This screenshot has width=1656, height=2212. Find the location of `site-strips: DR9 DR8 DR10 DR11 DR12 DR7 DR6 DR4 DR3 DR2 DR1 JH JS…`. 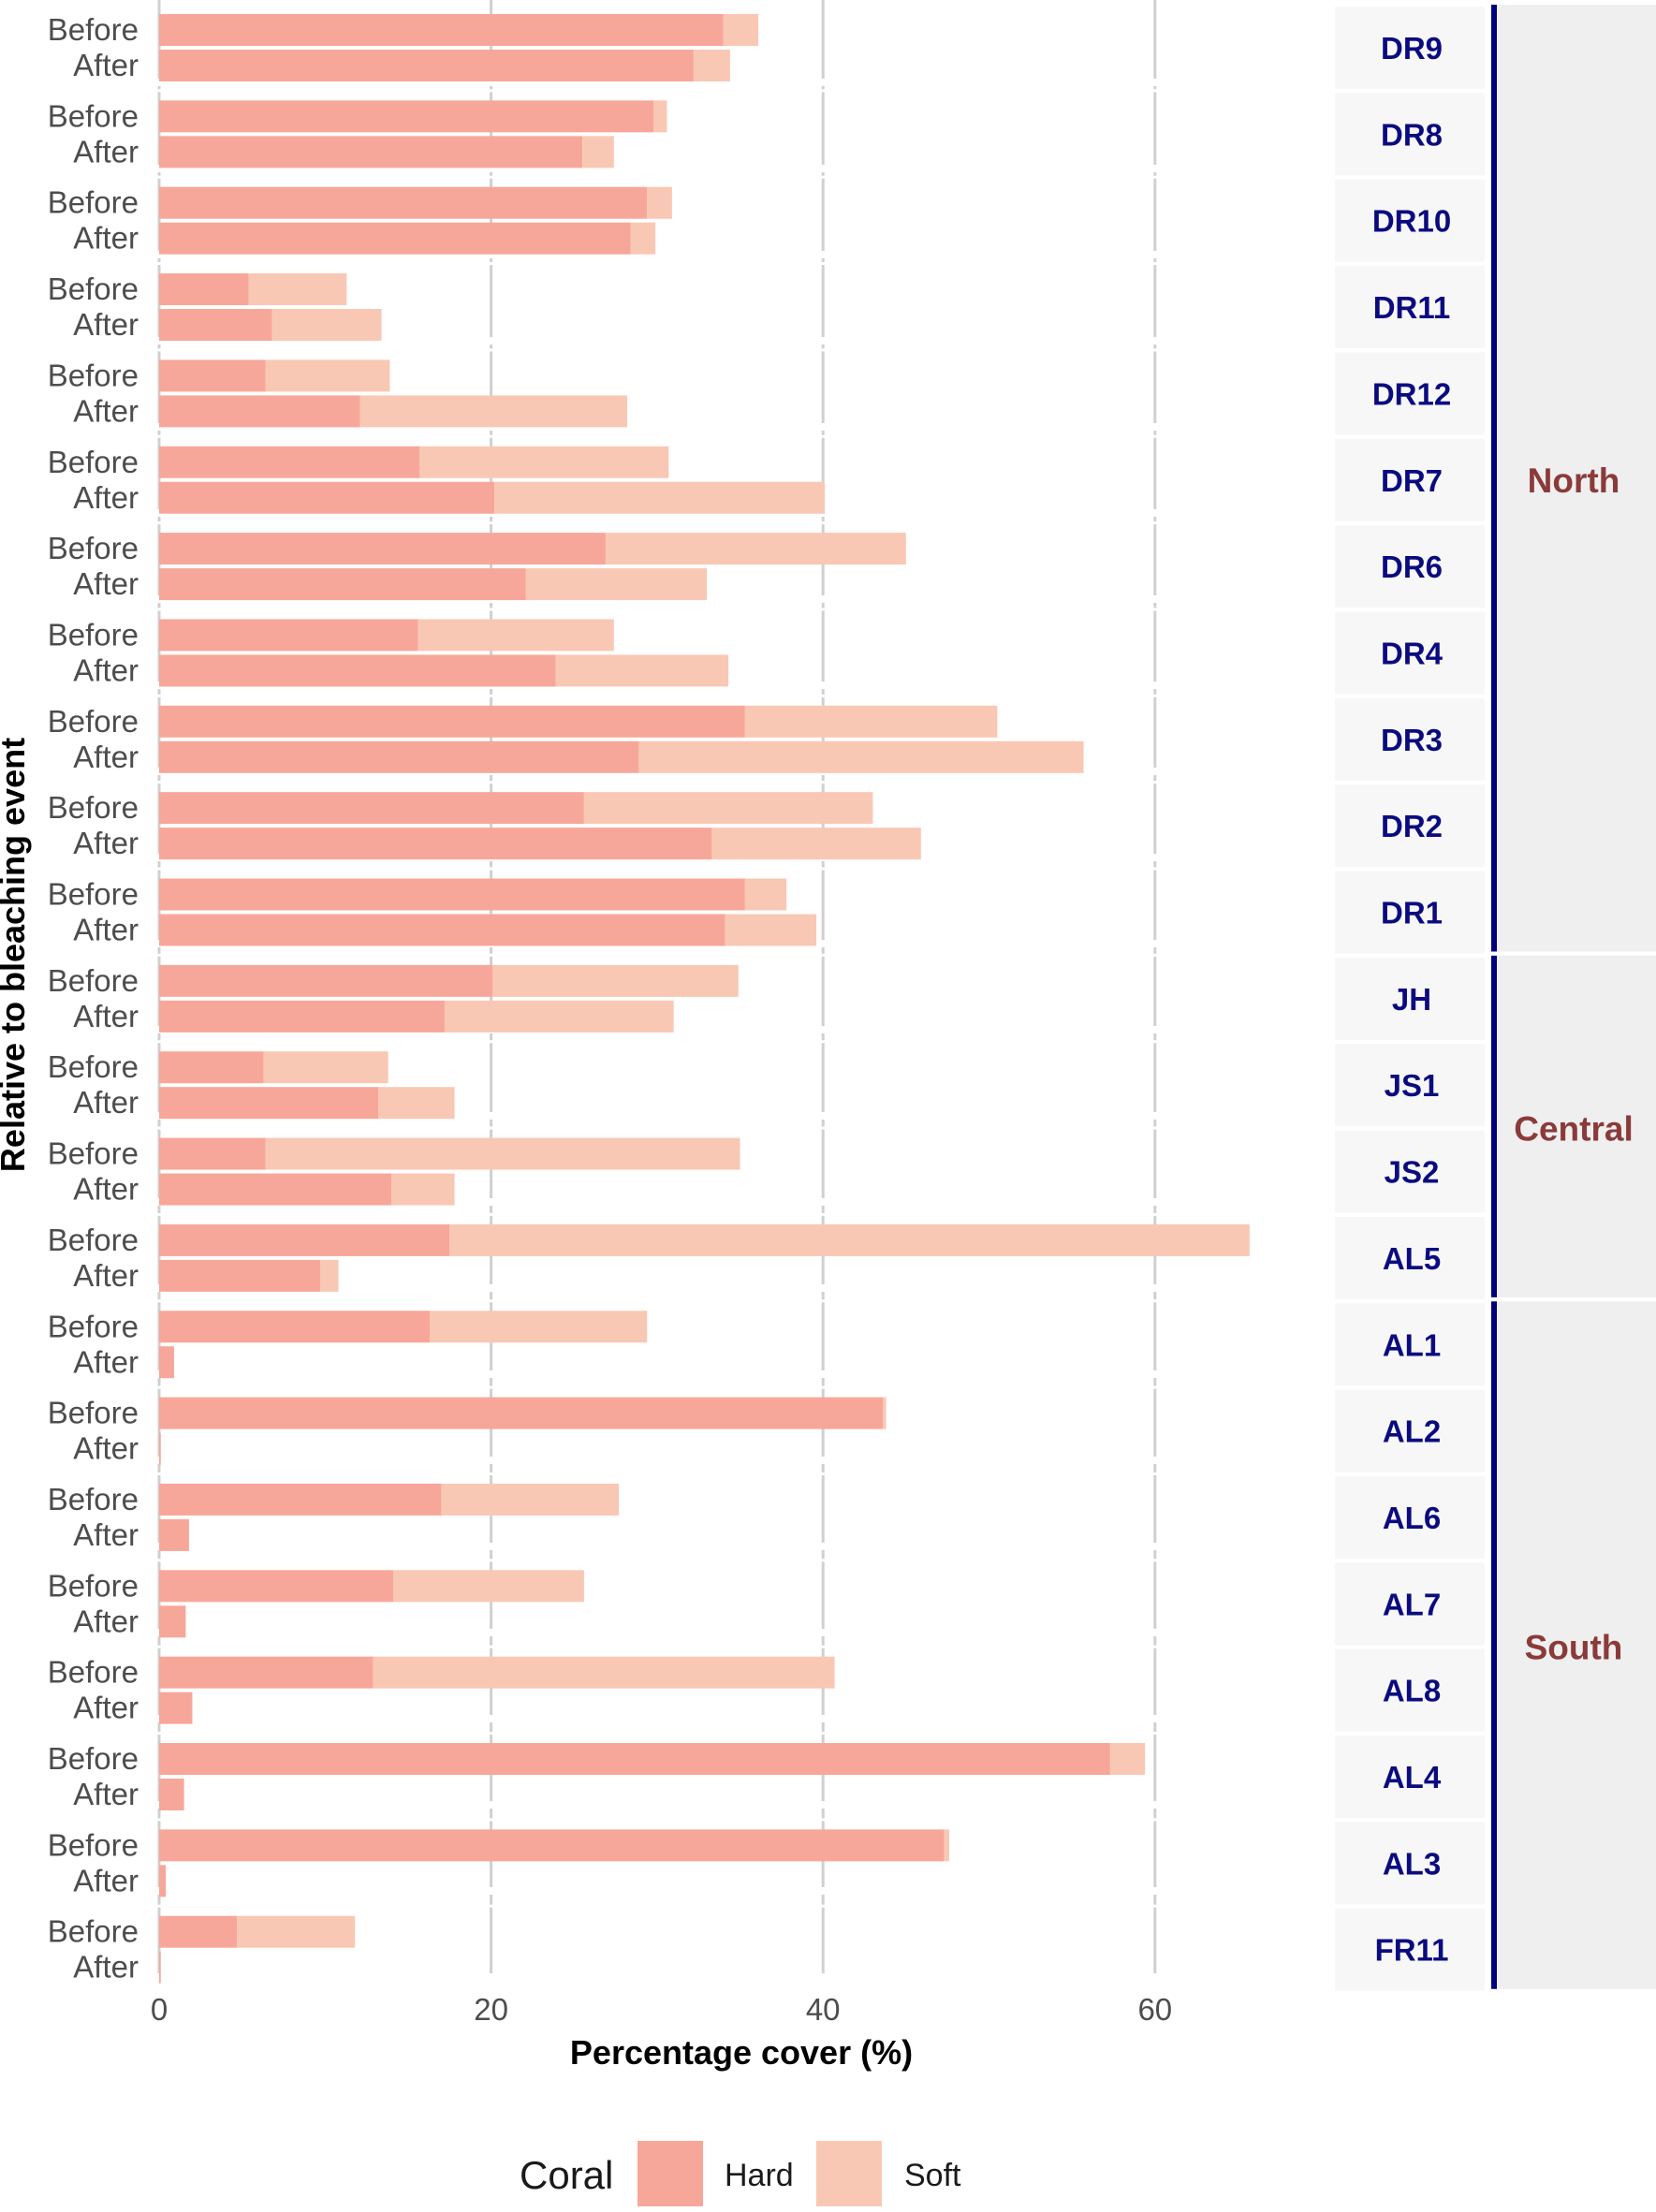

site-strips: DR9 DR8 DR10 DR11 DR12 DR7 DR6 DR4 DR3 DR2 DR1 JH JS… is located at coordinates (1410, 999).